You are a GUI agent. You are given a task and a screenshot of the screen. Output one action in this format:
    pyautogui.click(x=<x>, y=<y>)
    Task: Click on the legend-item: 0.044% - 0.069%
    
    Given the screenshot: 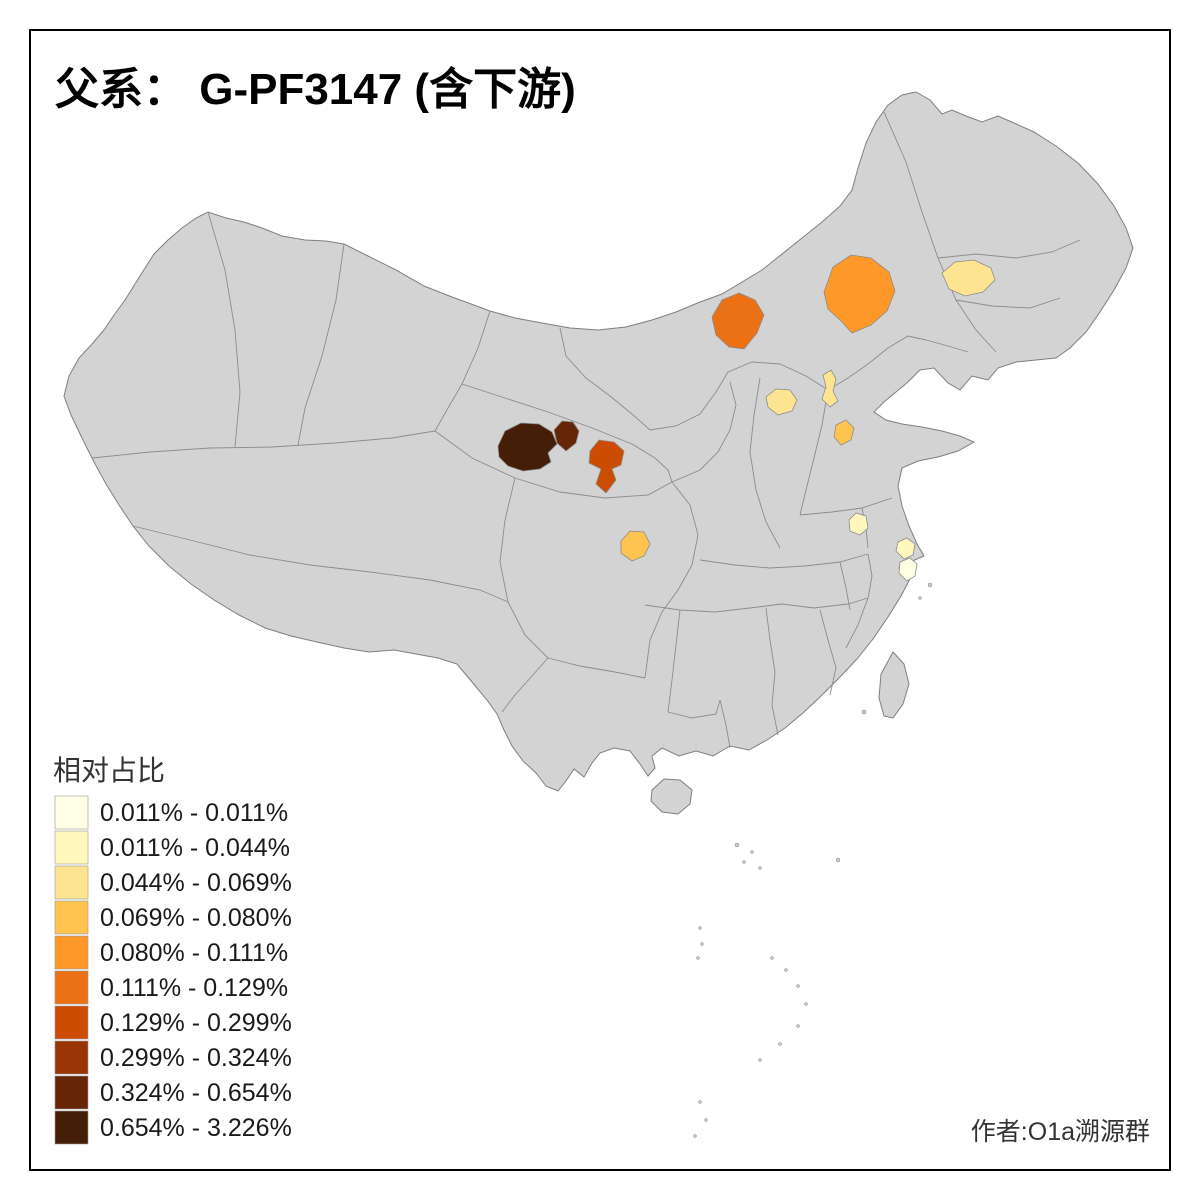 What is the action you would take?
    pyautogui.click(x=173, y=882)
    